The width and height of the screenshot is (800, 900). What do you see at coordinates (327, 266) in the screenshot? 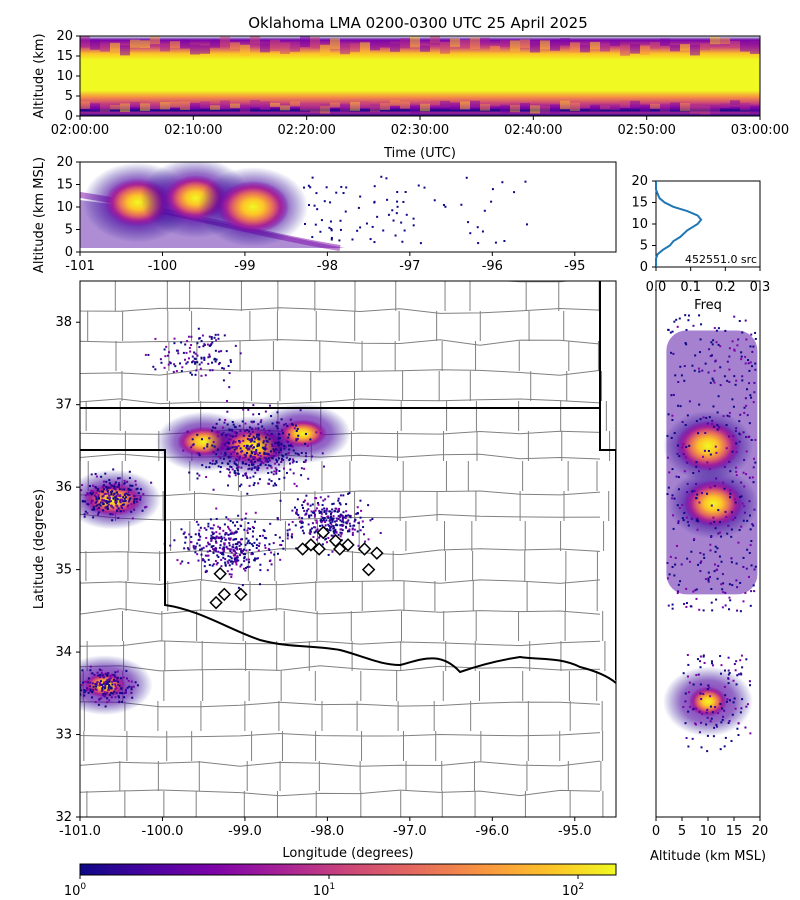
I see `lon-alt-xtick-label-3: -98` at bounding box center [327, 266].